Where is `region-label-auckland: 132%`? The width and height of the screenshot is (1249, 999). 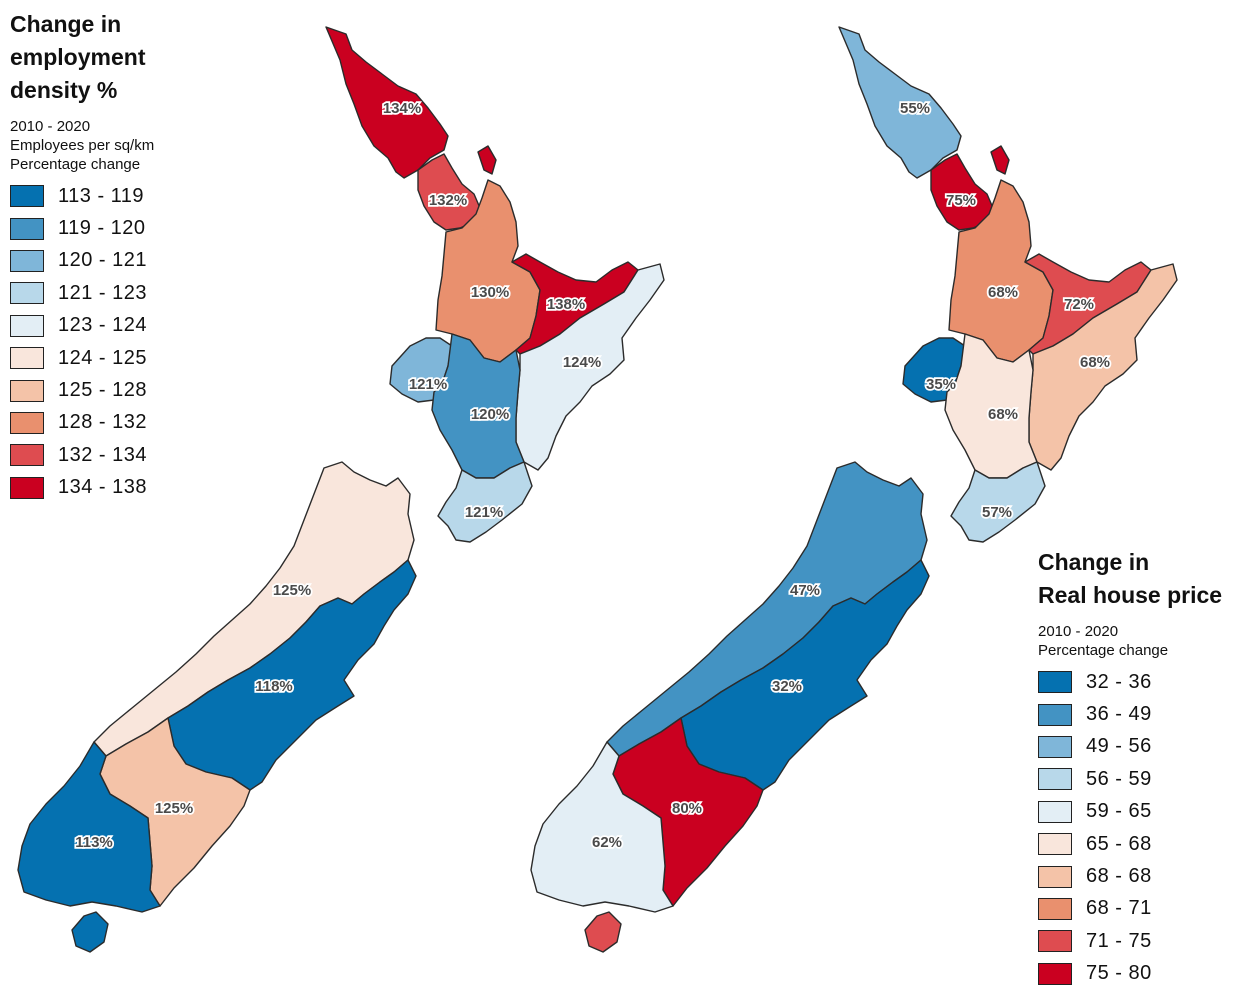 region-label-auckland: 132% is located at coordinates (448, 200).